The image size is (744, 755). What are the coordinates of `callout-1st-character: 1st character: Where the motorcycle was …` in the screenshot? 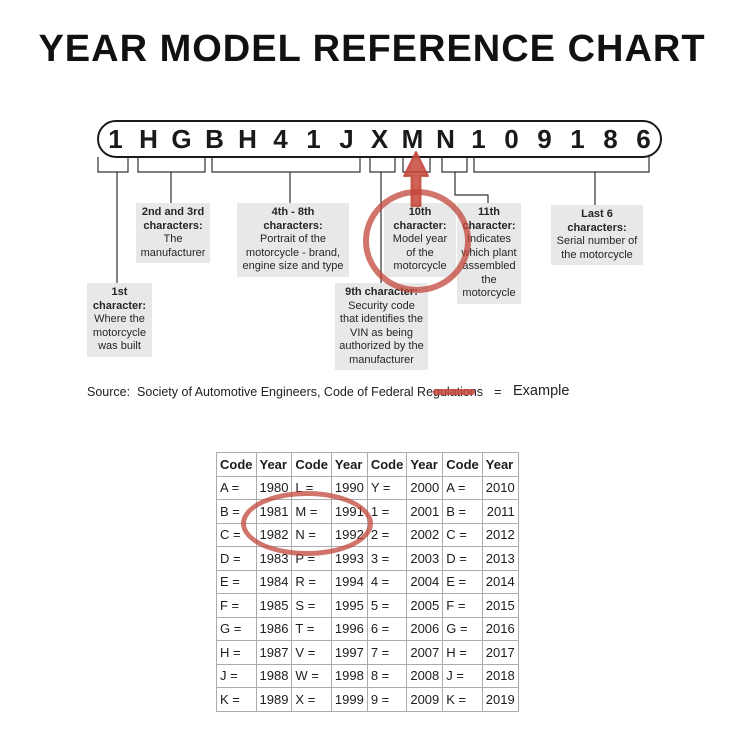 It's located at (119, 320).